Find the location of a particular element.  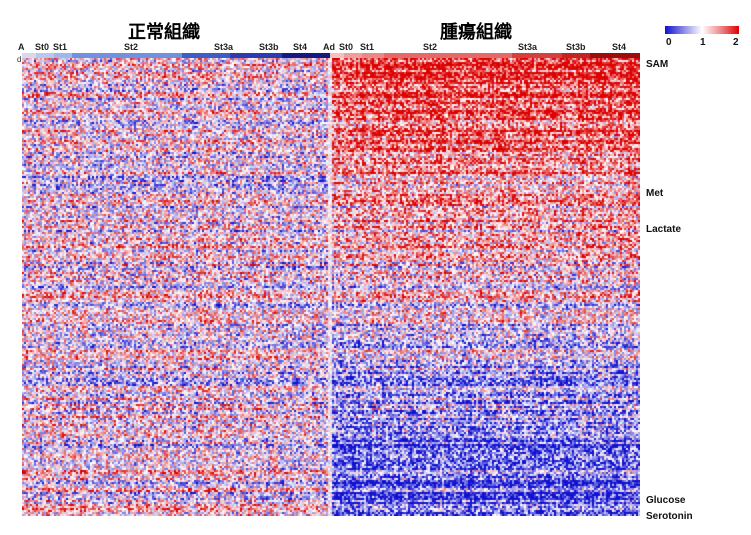

stage-label-tumor-st4: St4 is located at coordinates (619, 47).